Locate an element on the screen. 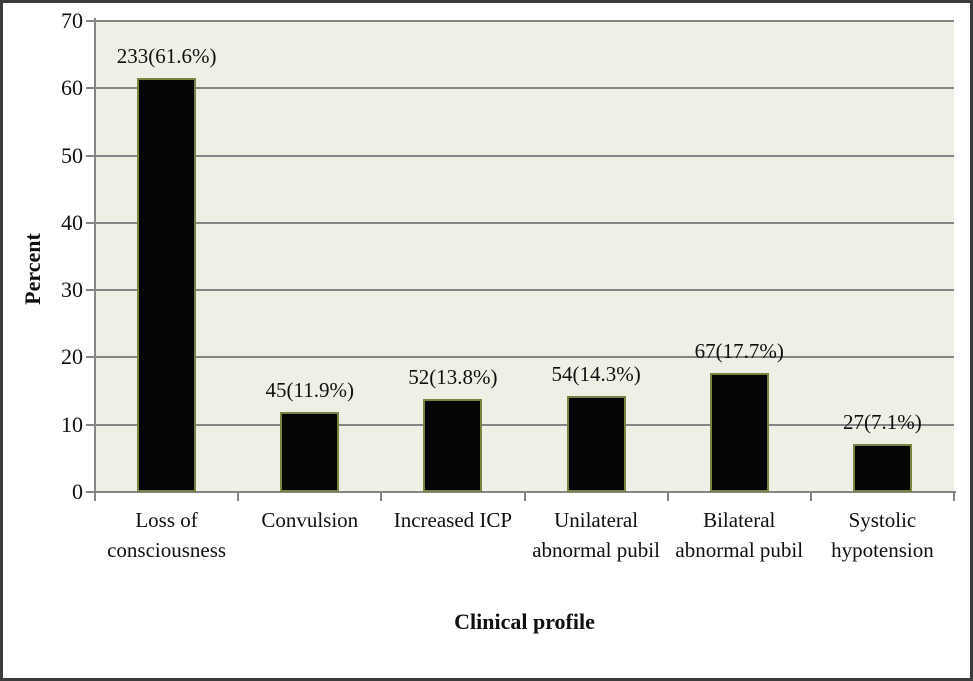  category-label-6: Systolic hypotension is located at coordinates (882, 535).